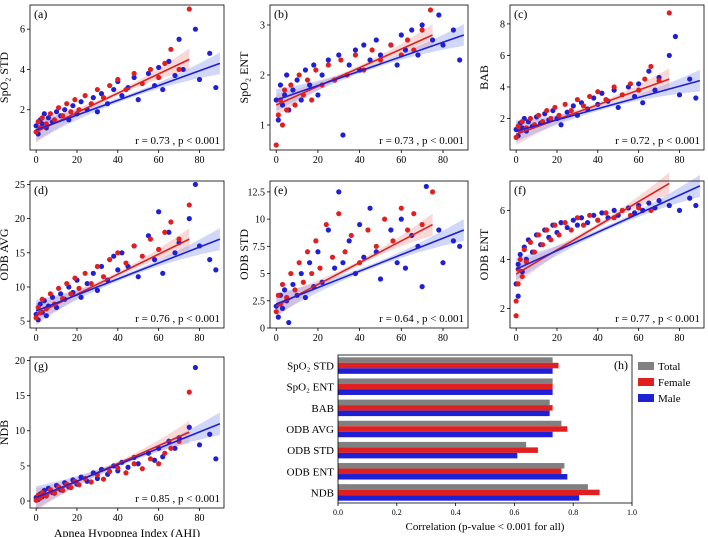 The image size is (708, 537). Describe the element at coordinates (311, 472) in the screenshot. I see `category-label: ODB ENT` at that location.